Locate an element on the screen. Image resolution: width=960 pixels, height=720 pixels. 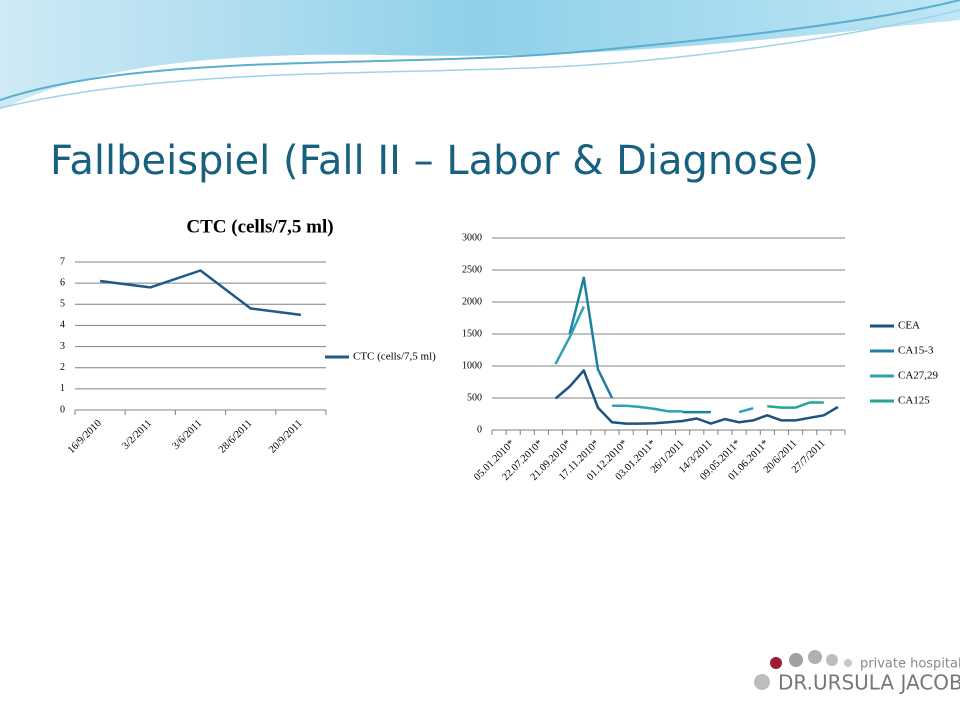
x-tick-label: 28/6/2011 is located at coordinates (236, 437).